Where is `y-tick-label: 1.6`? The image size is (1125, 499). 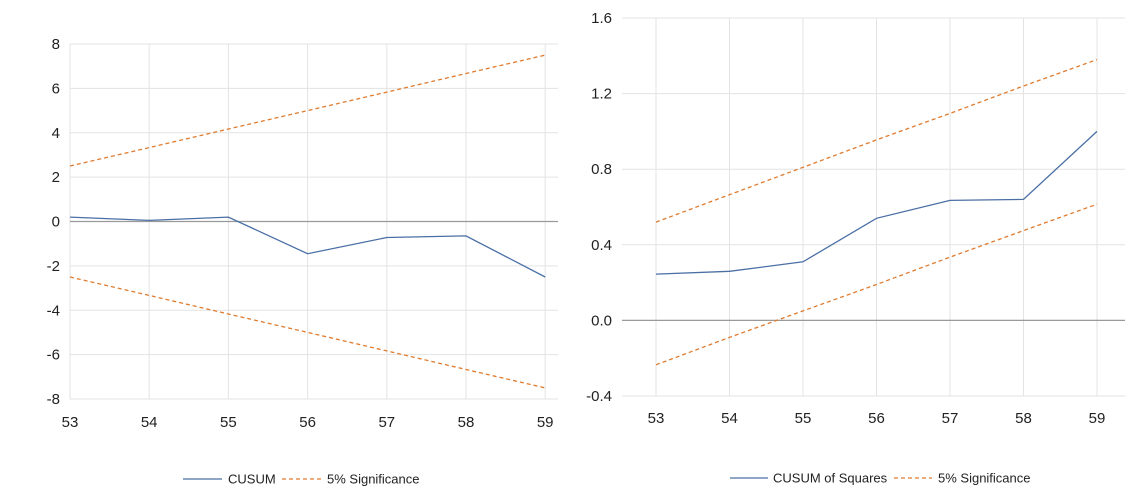 y-tick-label: 1.6 is located at coordinates (601, 18).